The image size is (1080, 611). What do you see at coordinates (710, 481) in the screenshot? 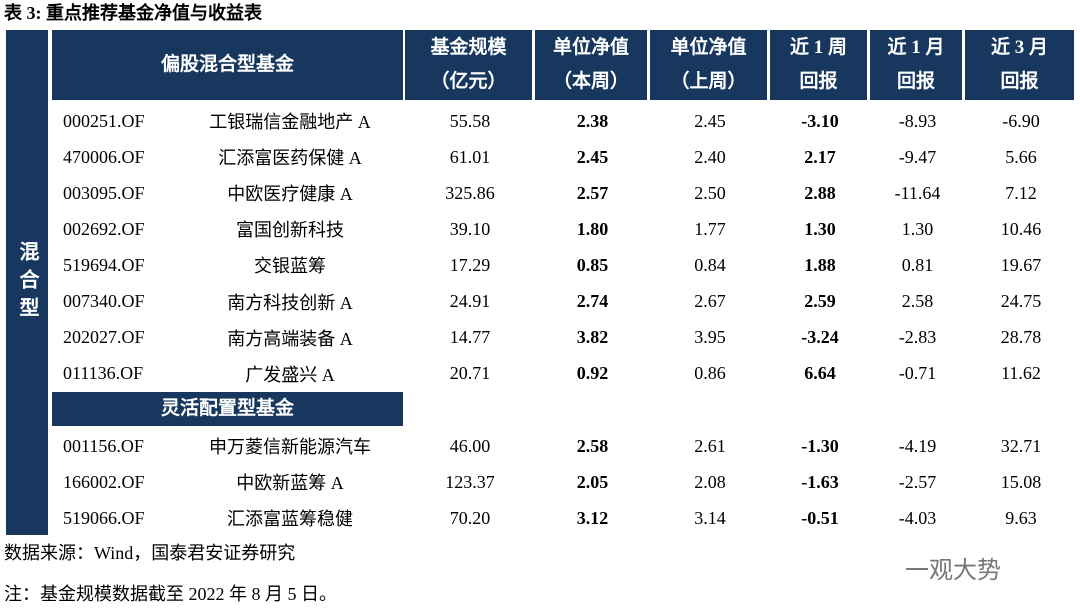
I see `table-cell: 2.08` at bounding box center [710, 481].